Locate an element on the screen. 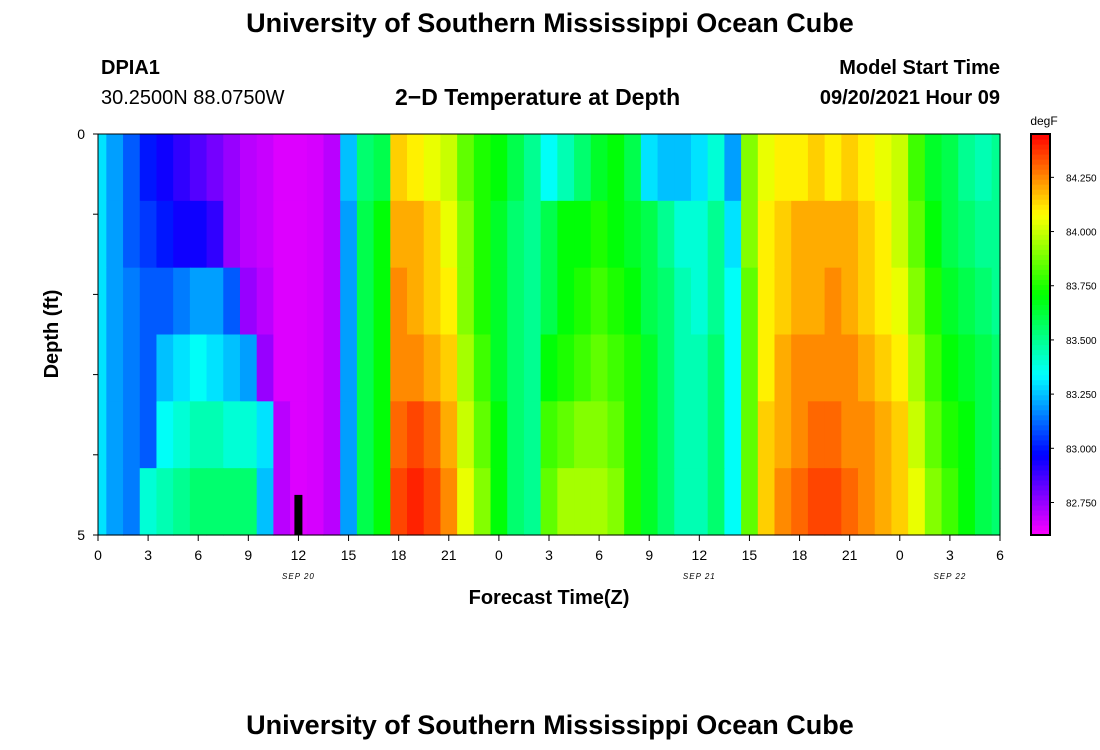 The height and width of the screenshot is (750, 1100). y-tick-label: 5 is located at coordinates (81, 535).